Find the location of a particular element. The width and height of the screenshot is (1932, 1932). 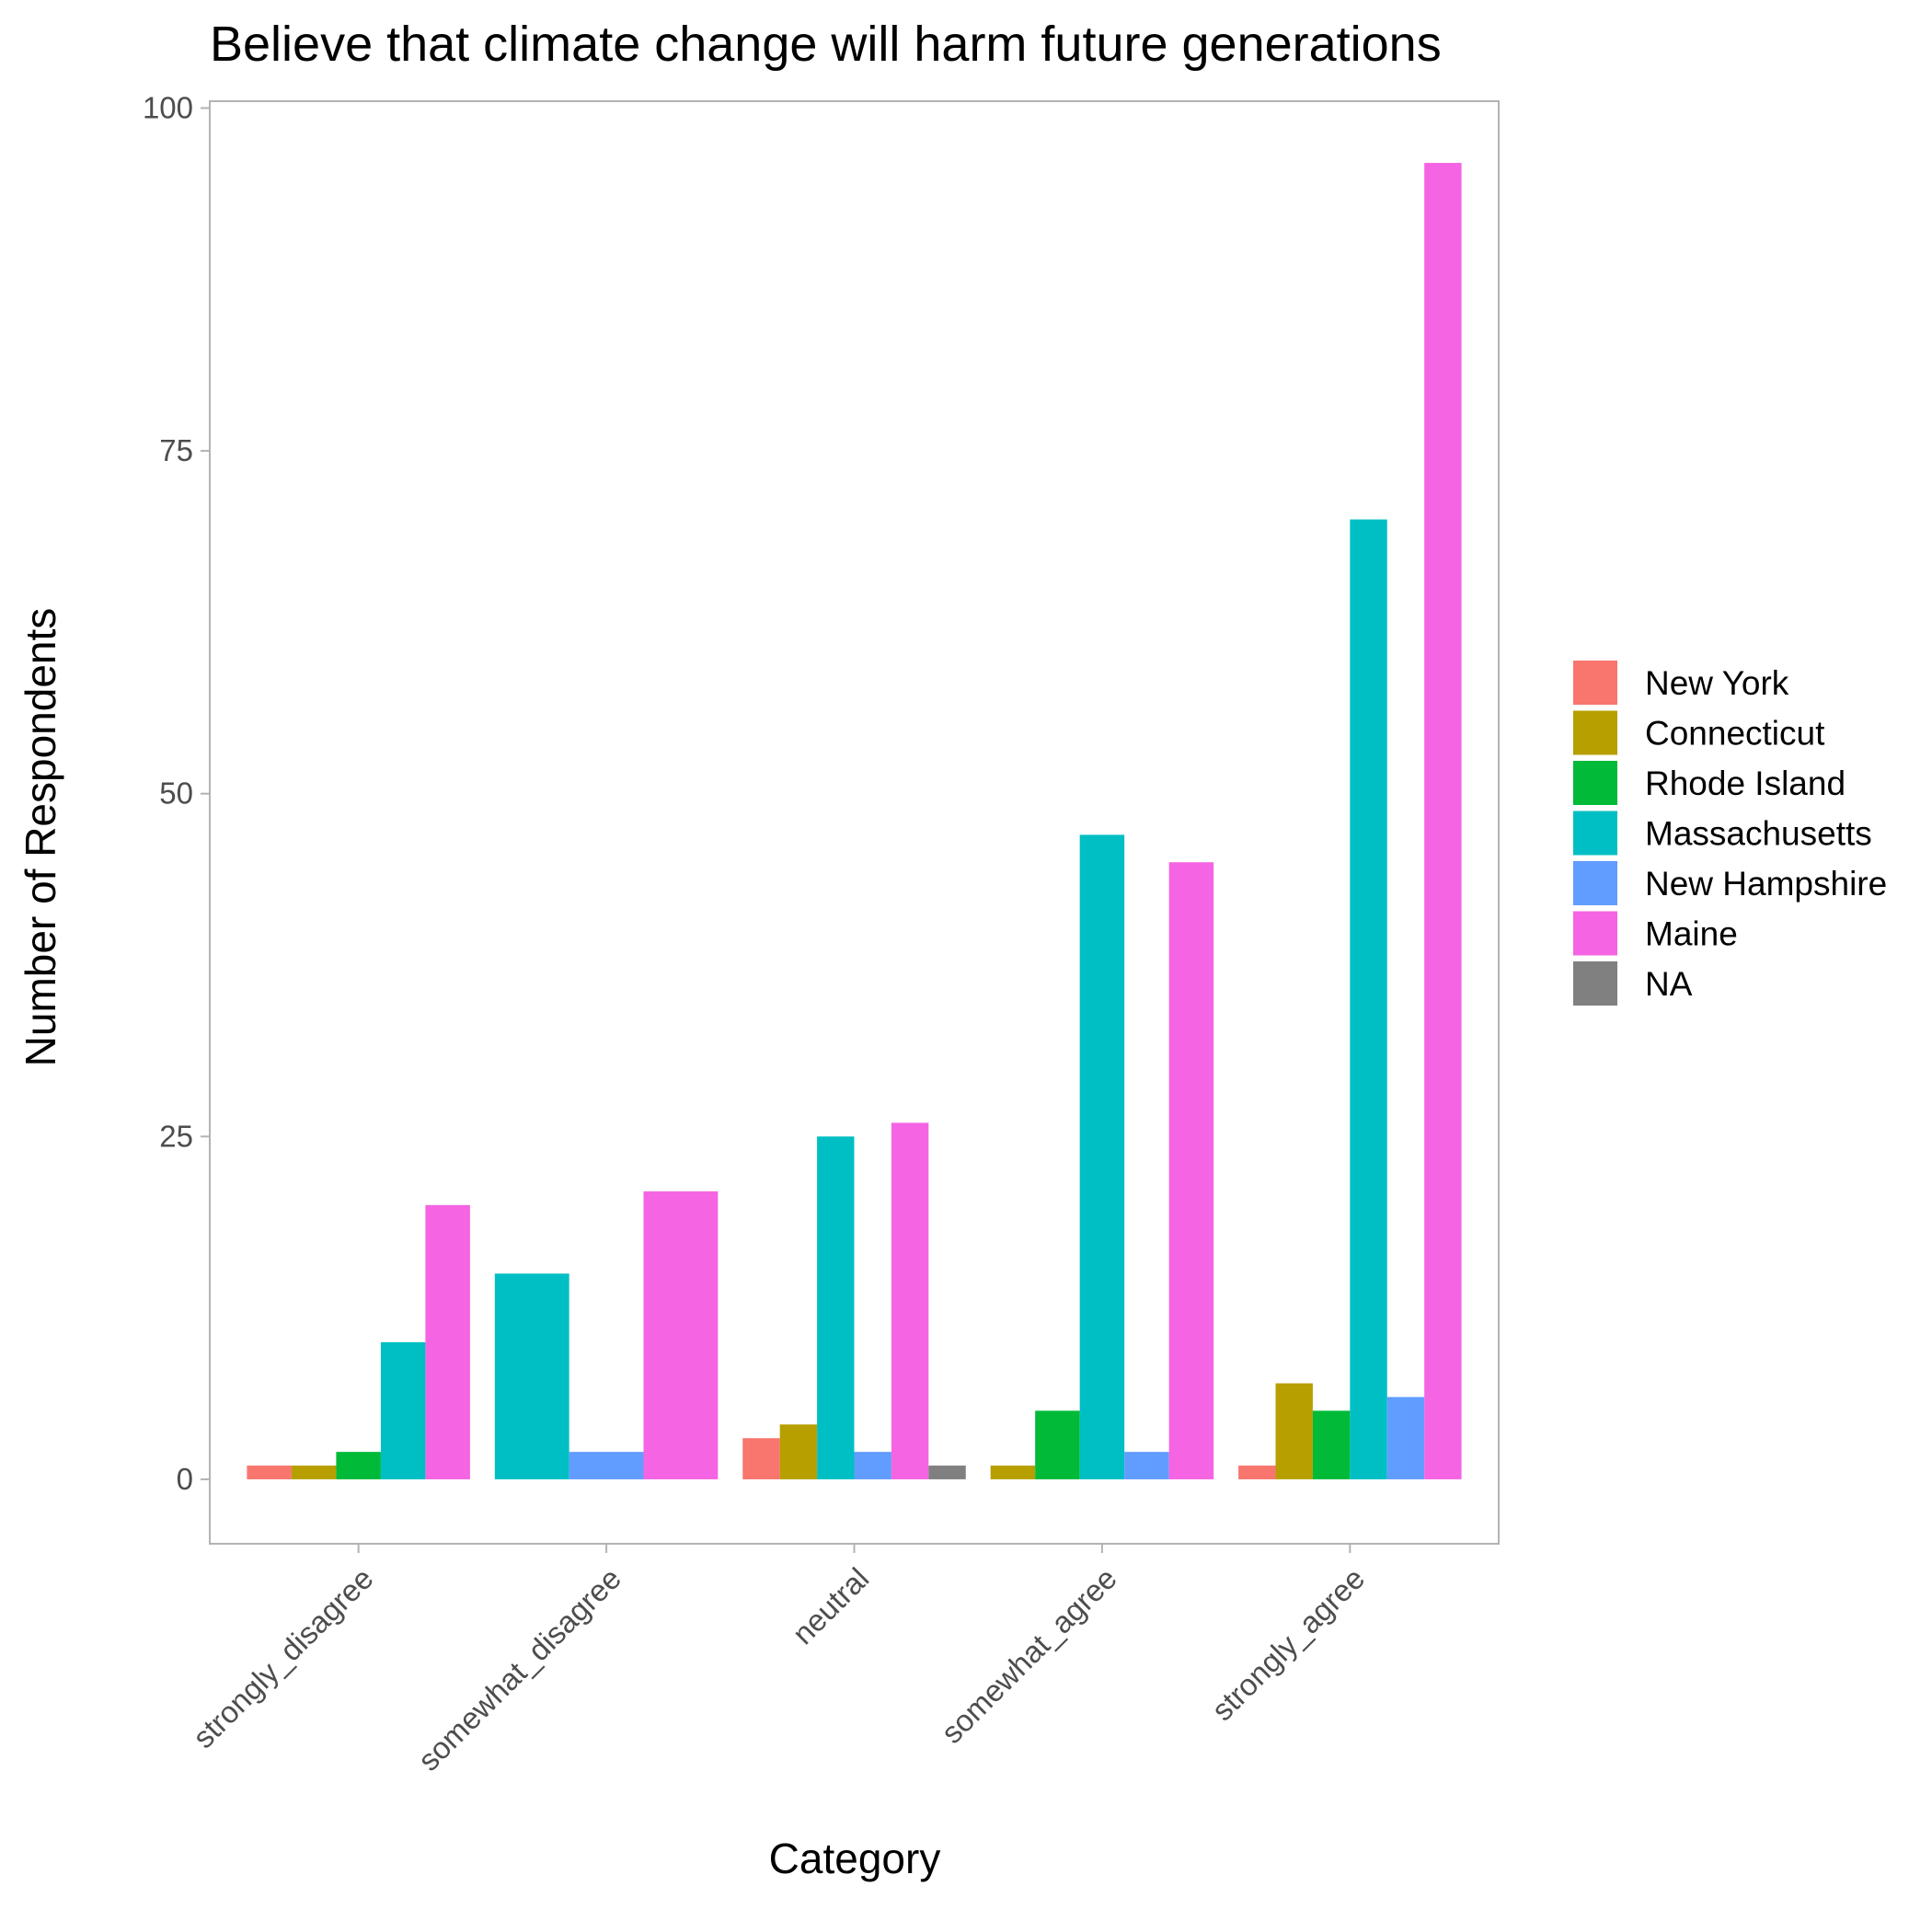

bar-strongly_disagree-maine is located at coordinates (447, 1341).